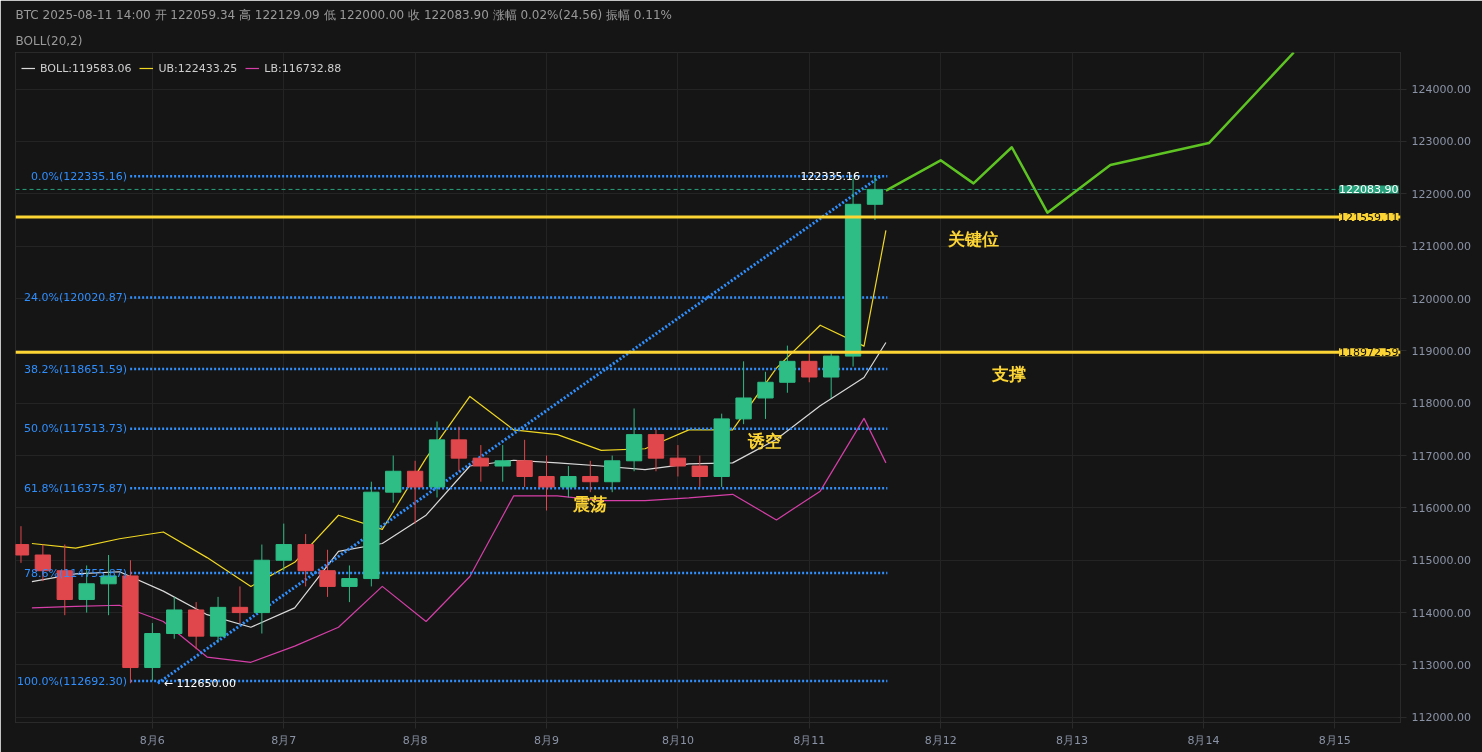 Image resolution: width=1482 pixels, height=752 pixels. Describe the element at coordinates (152, 740) in the screenshot. I see `x-tick-label: 8月6` at that location.